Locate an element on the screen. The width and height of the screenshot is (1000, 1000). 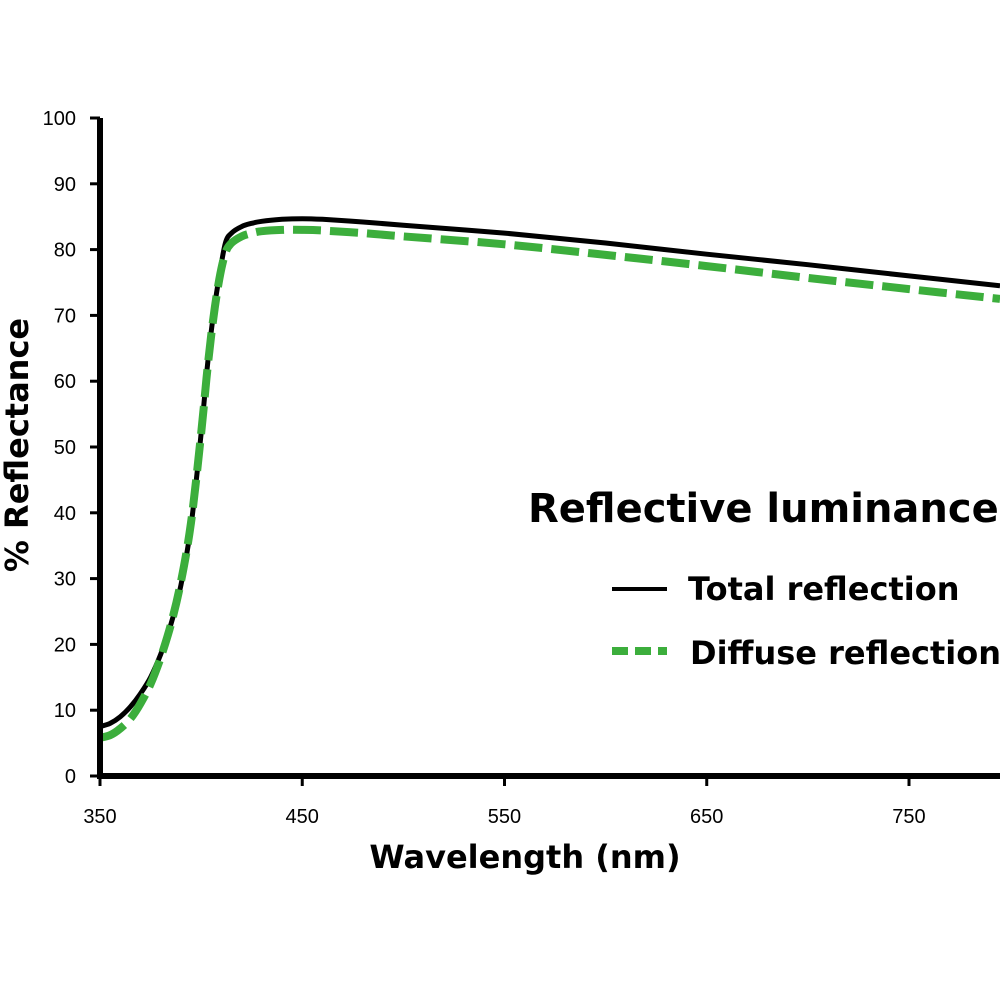
x-tick-label: 550 is located at coordinates (504, 817).